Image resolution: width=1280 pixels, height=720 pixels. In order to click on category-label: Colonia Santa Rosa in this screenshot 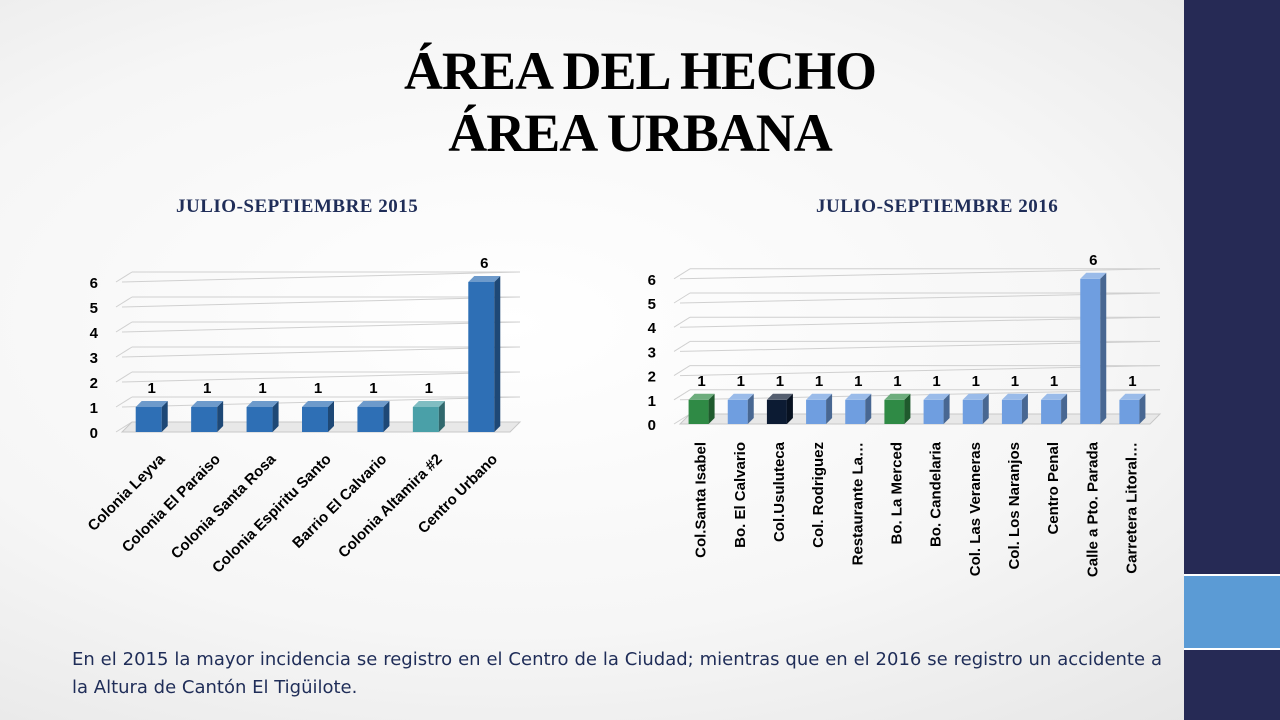, I will do `click(224, 506)`.